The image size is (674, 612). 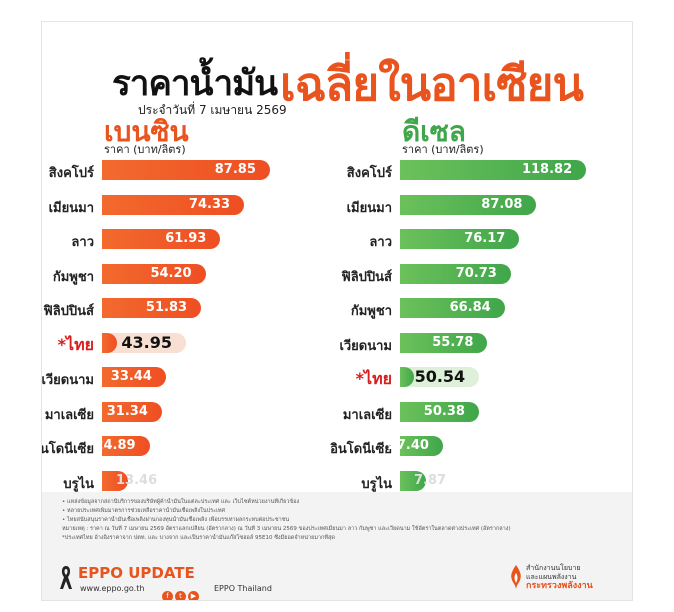 What do you see at coordinates (551, 577) in the screenshot?
I see `org-line: และแผนพลังงาน` at bounding box center [551, 577].